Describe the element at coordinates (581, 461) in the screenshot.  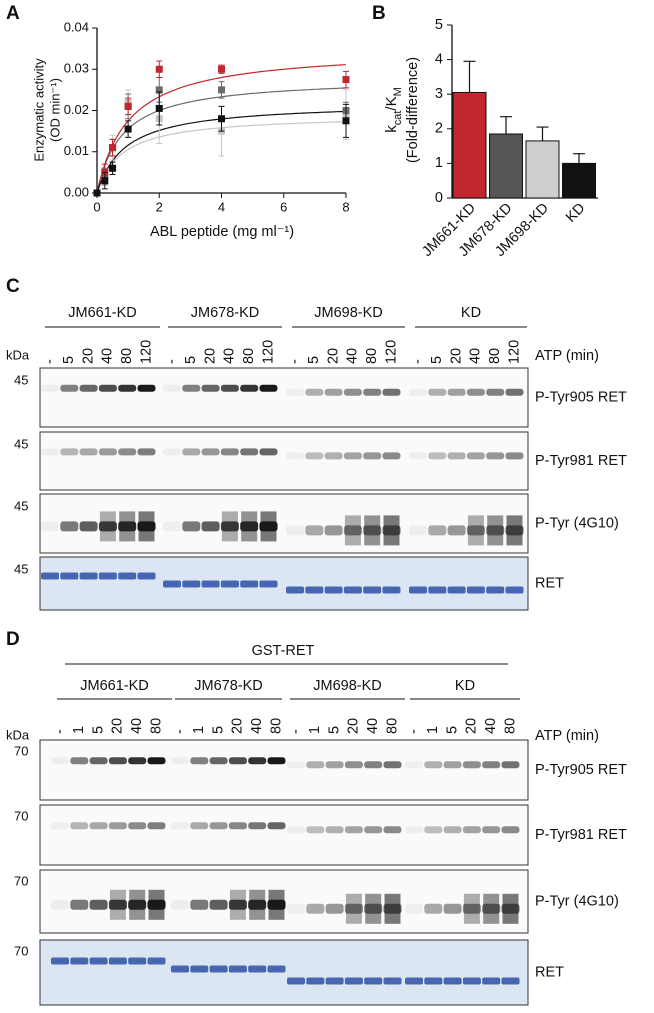
I see `row-label: P-Tyr981 RET` at that location.